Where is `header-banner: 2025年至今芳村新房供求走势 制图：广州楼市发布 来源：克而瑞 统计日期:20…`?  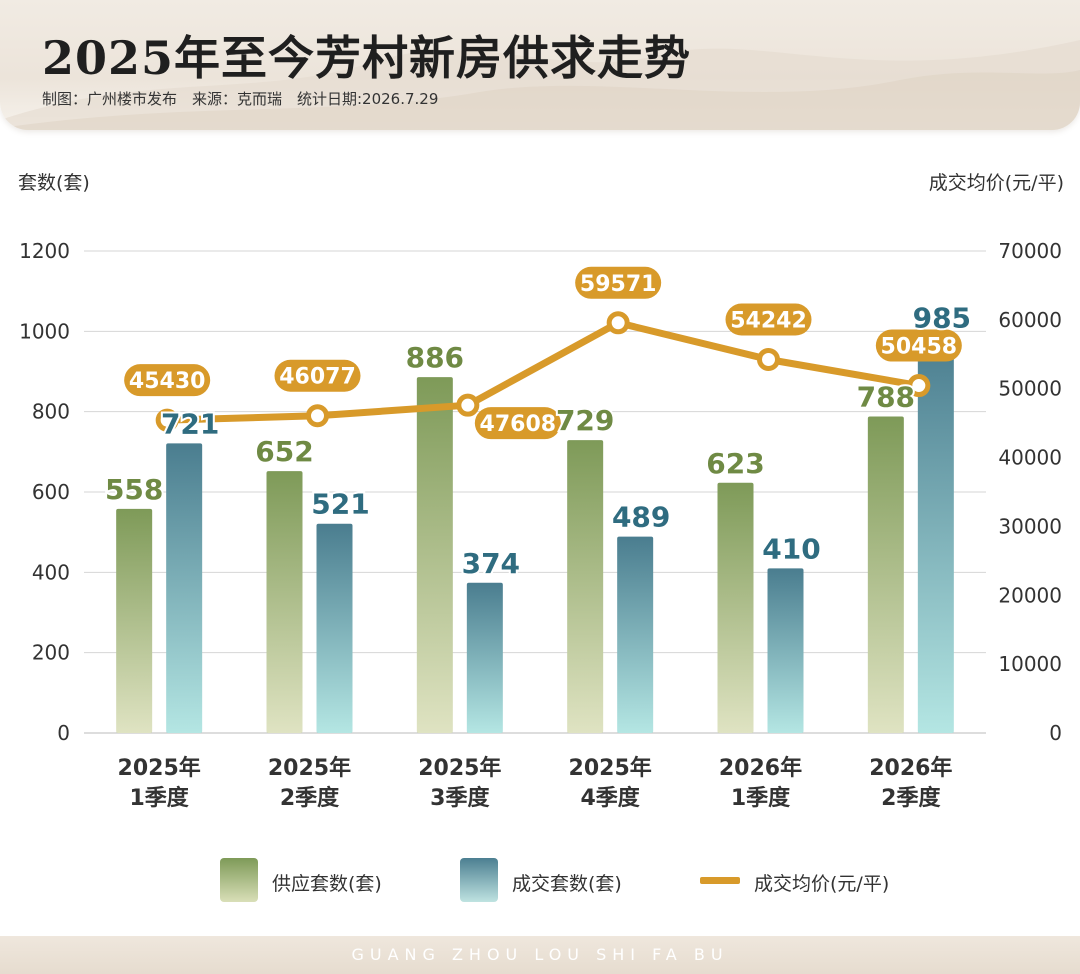 header-banner: 2025年至今芳村新房供求走势 制图：广州楼市发布 来源：克而瑞 统计日期:20… is located at coordinates (540, 65).